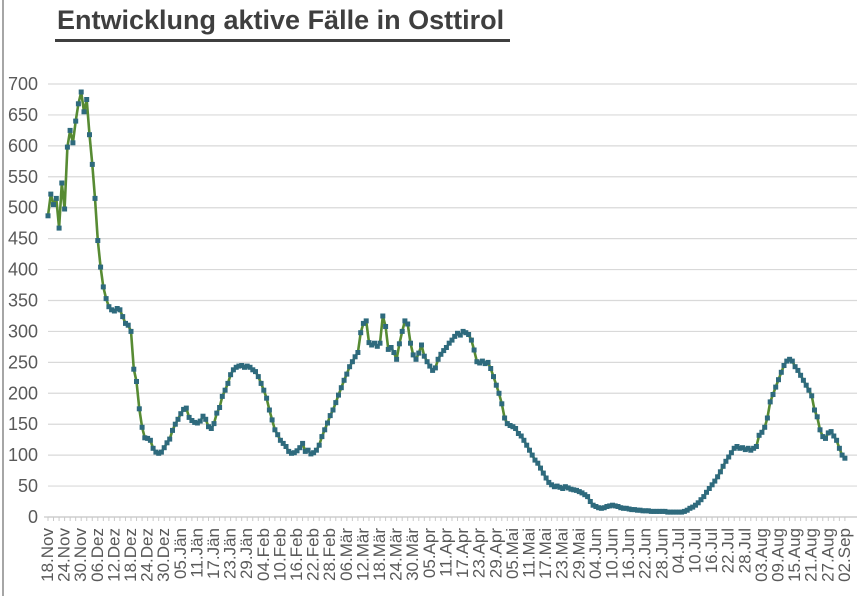 The image size is (857, 596). Describe the element at coordinates (213, 553) in the screenshot. I see `x-axis-tick-label: 17.Jän` at that location.